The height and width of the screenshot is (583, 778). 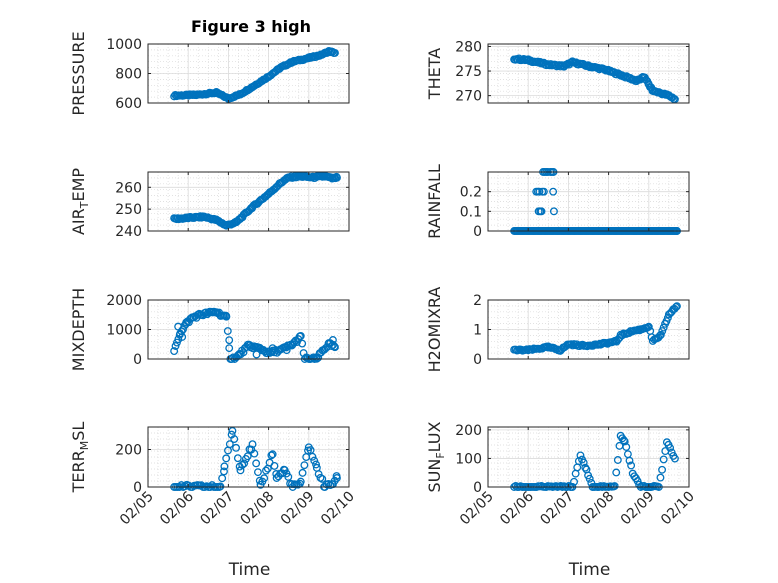 What do you see at coordinates (477, 232) in the screenshot?
I see `rainfall-y-tick-label: 0` at bounding box center [477, 232].